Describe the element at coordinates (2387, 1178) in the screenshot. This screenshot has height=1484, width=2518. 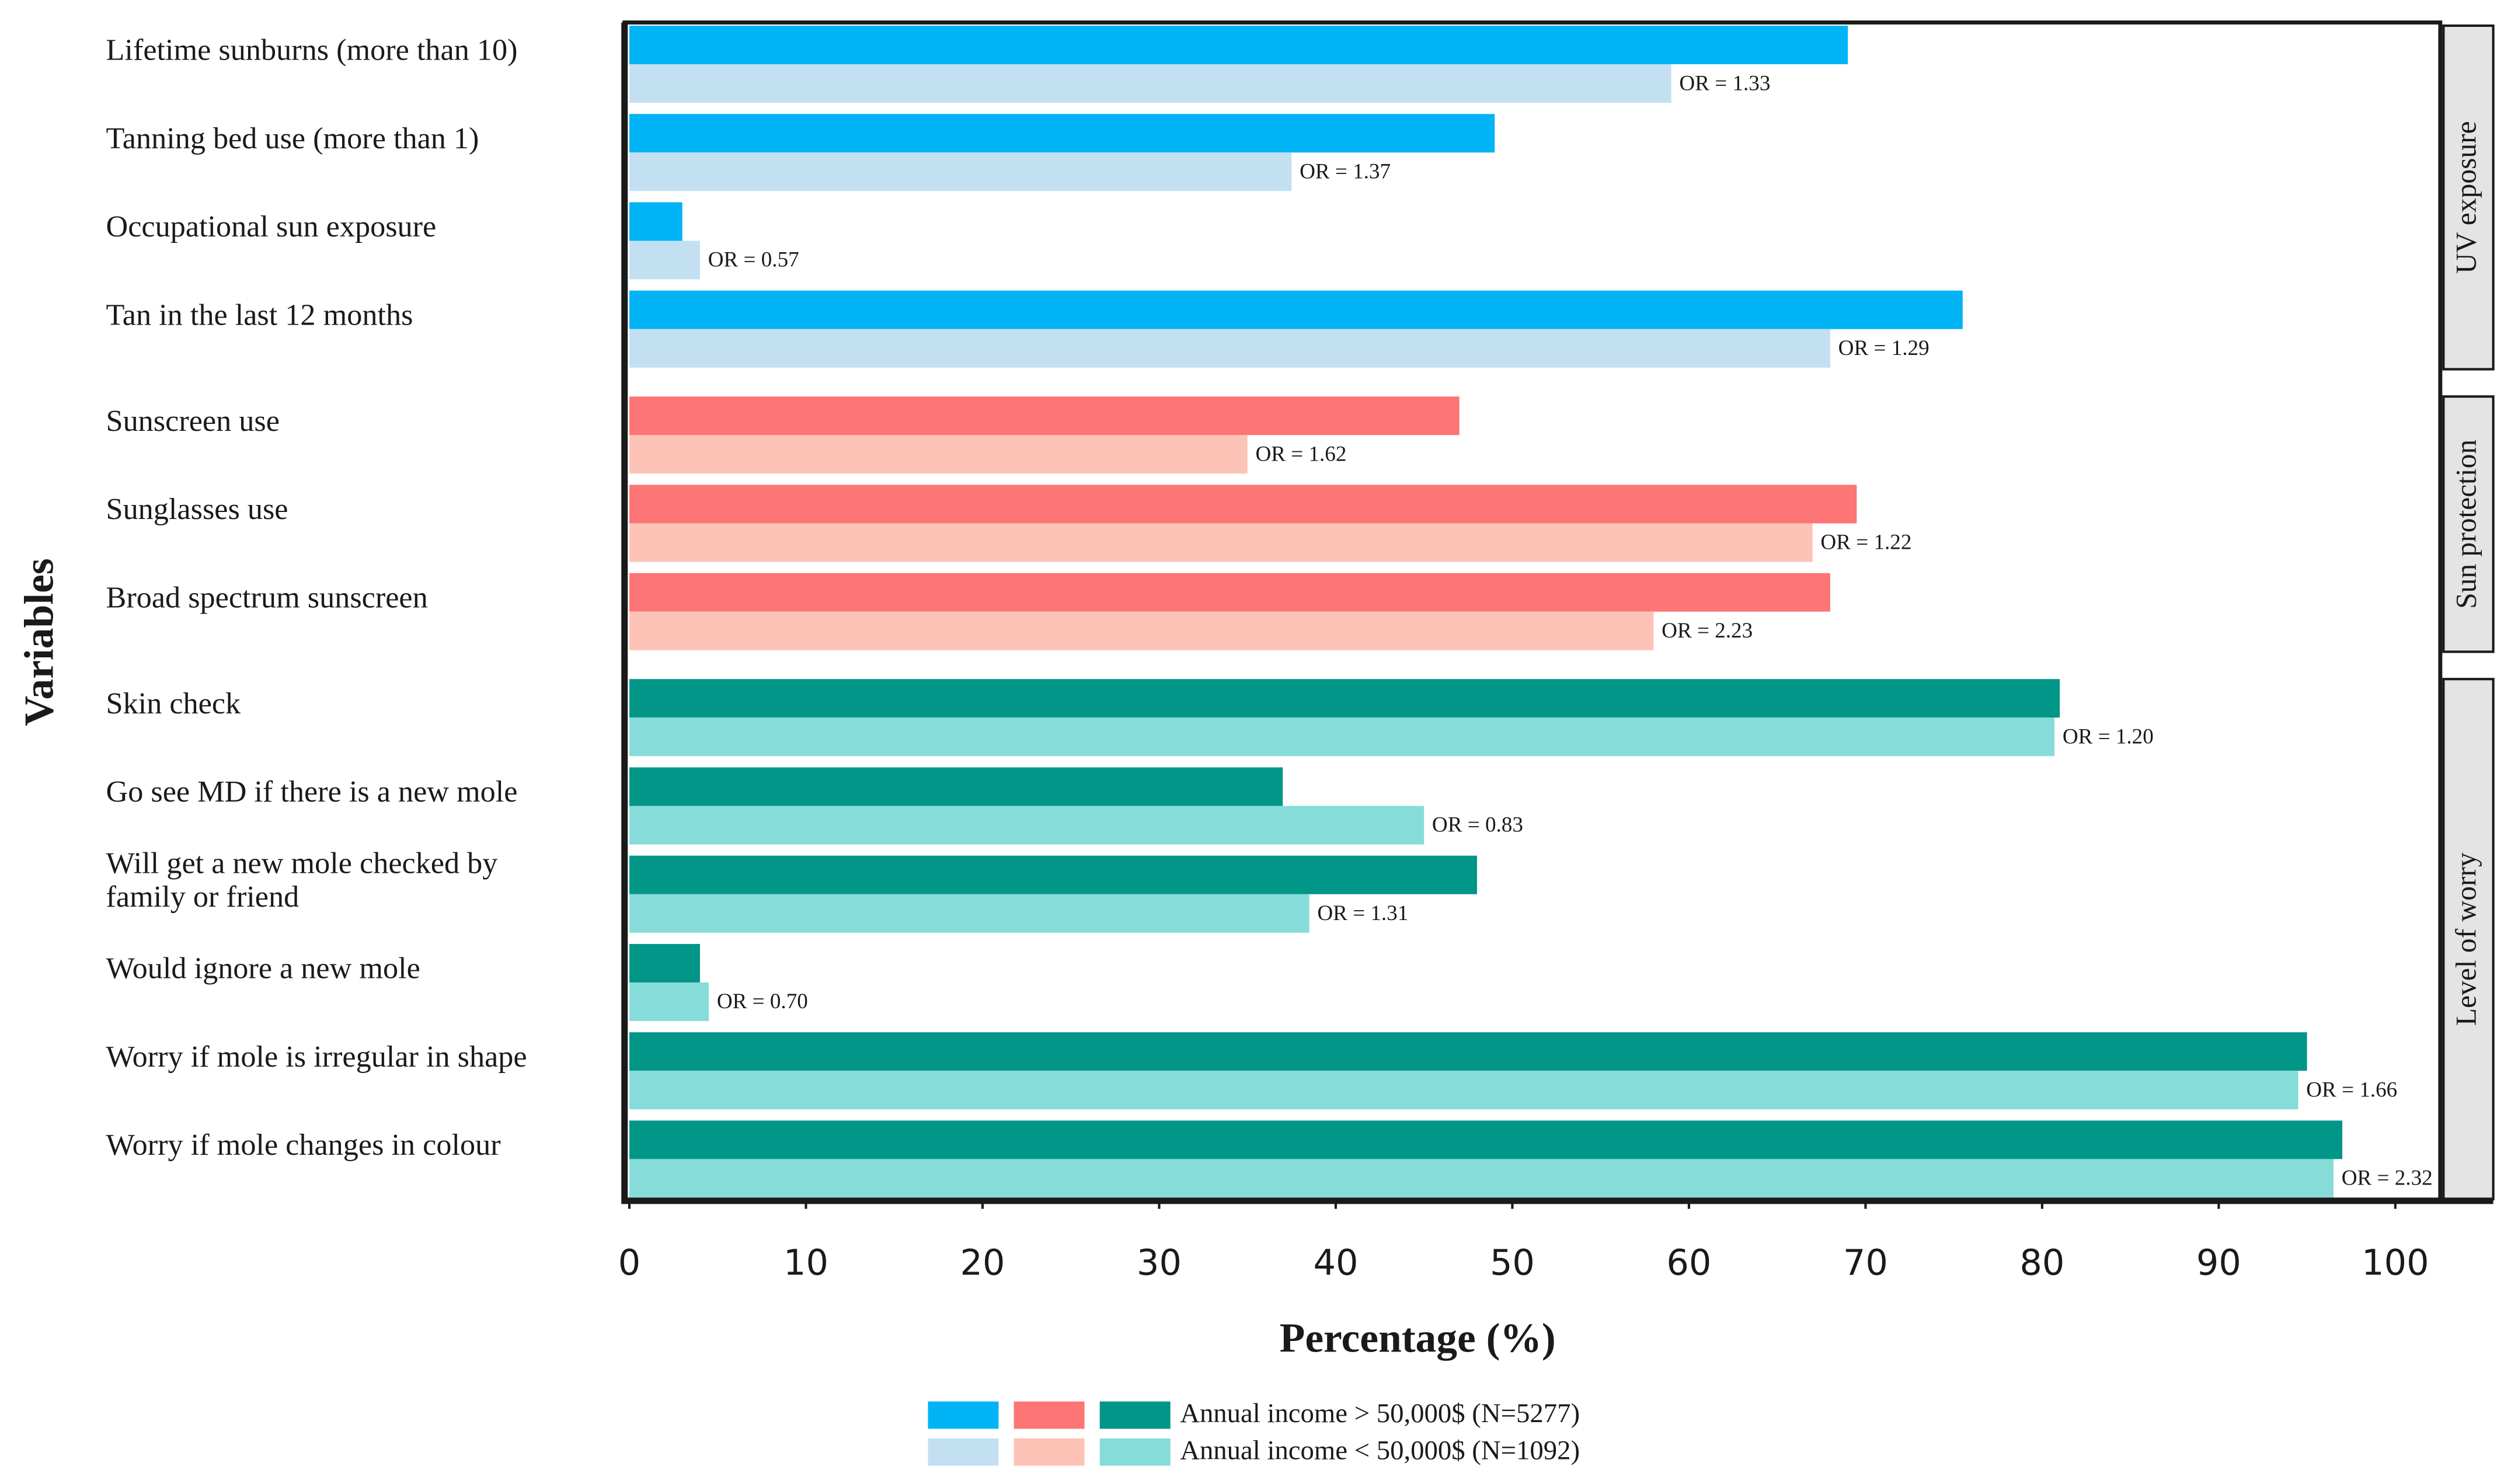
I see `or-annotation: OR = 2.32` at that location.